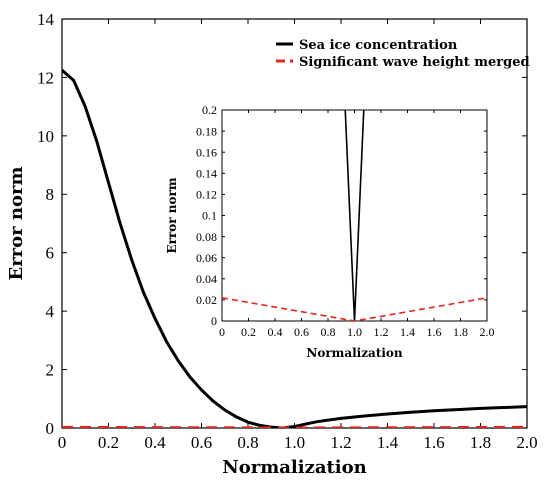 The height and width of the screenshot is (482, 550). Describe the element at coordinates (480, 442) in the screenshot. I see `main-x-tick-label: 1.8` at that location.